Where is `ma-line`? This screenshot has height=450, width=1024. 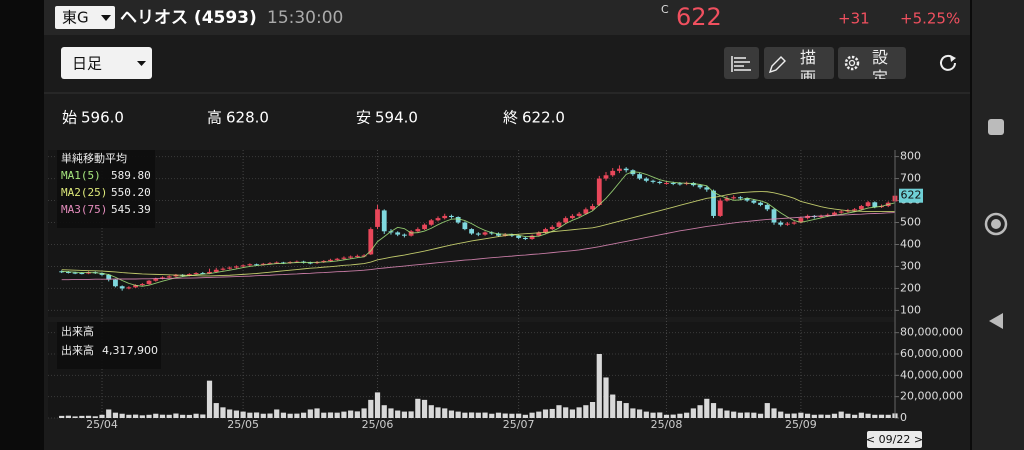 ma-line is located at coordinates (478, 246).